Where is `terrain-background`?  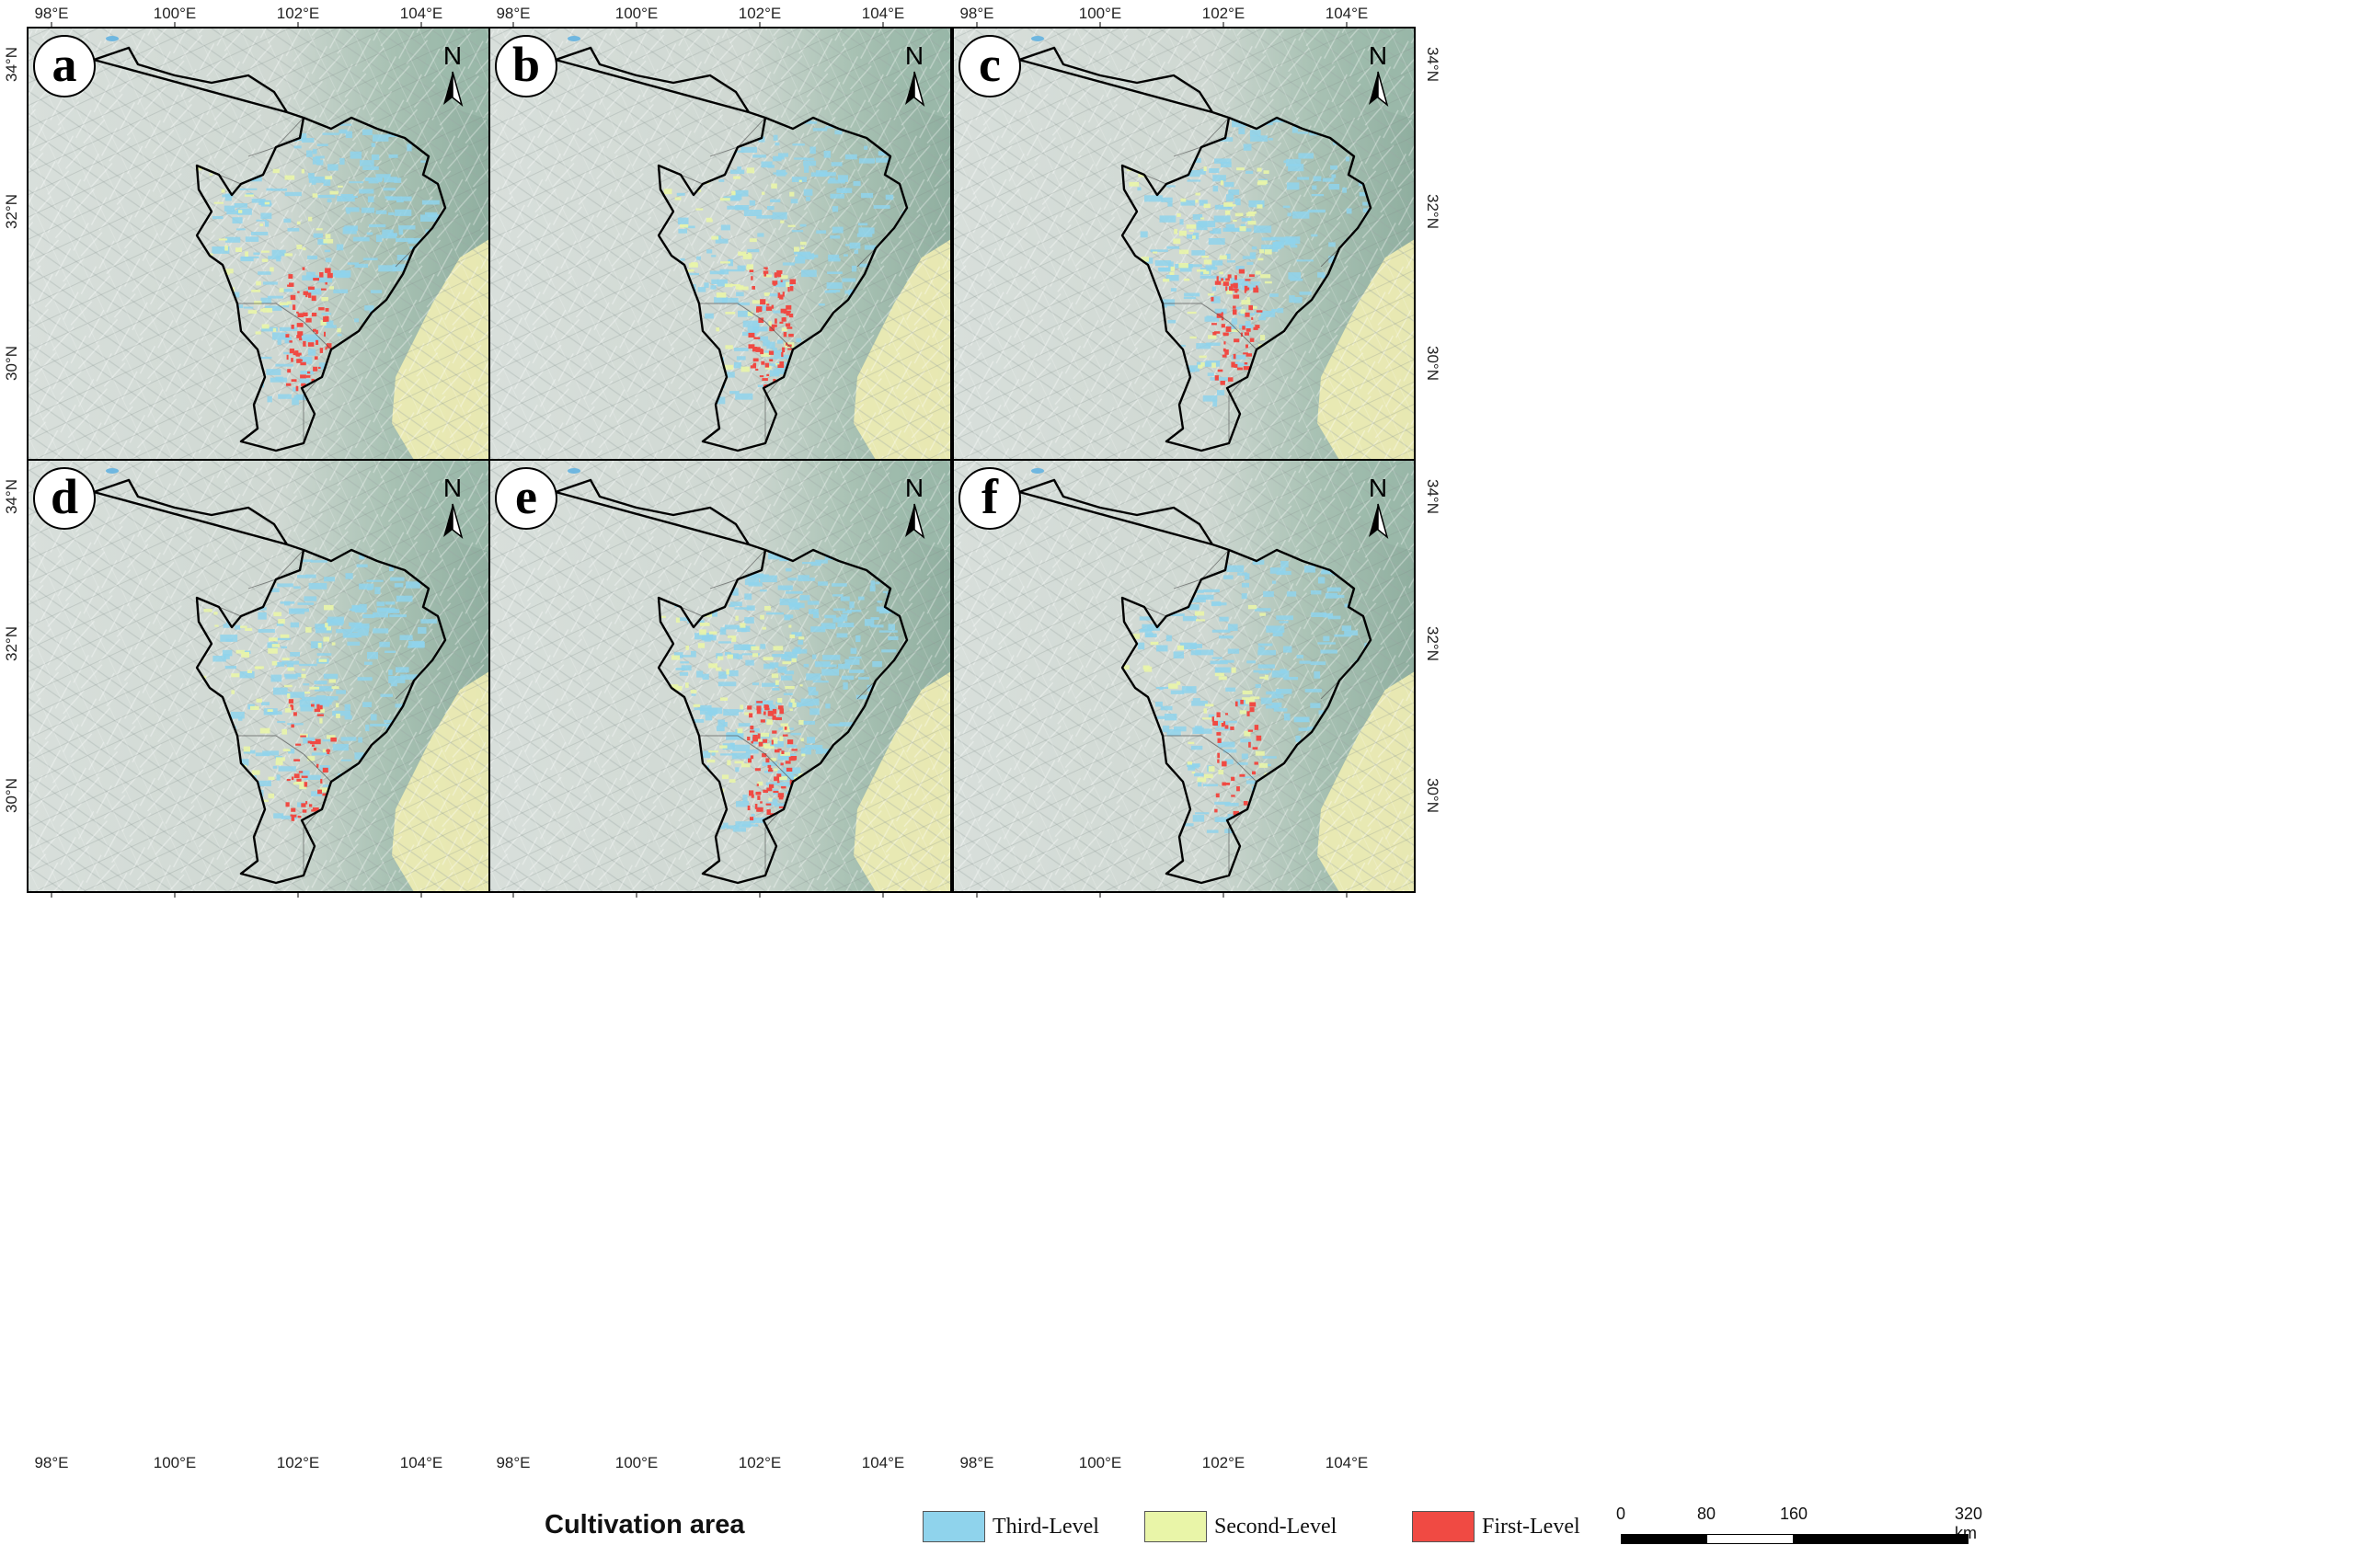
terrain-background is located at coordinates (1184, 244).